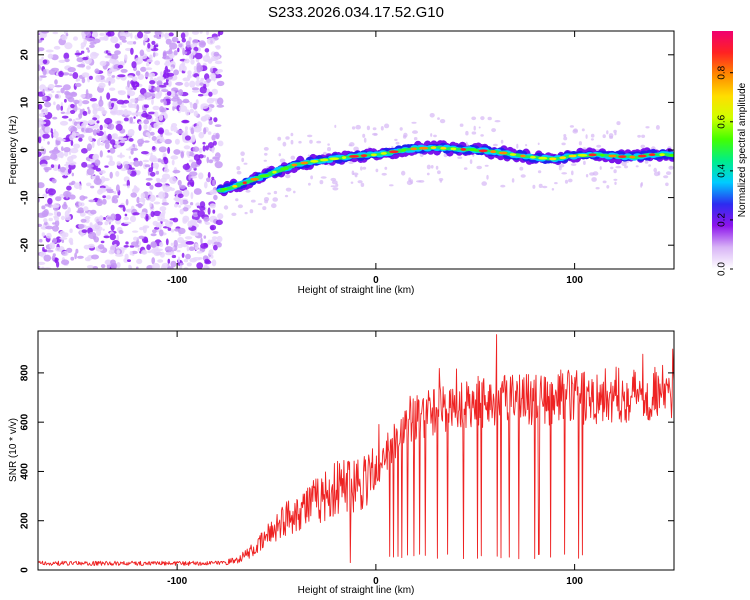 The image size is (750, 600). I want to click on spectrogram-x-axis-label: Height of straight line (km), so click(356, 290).